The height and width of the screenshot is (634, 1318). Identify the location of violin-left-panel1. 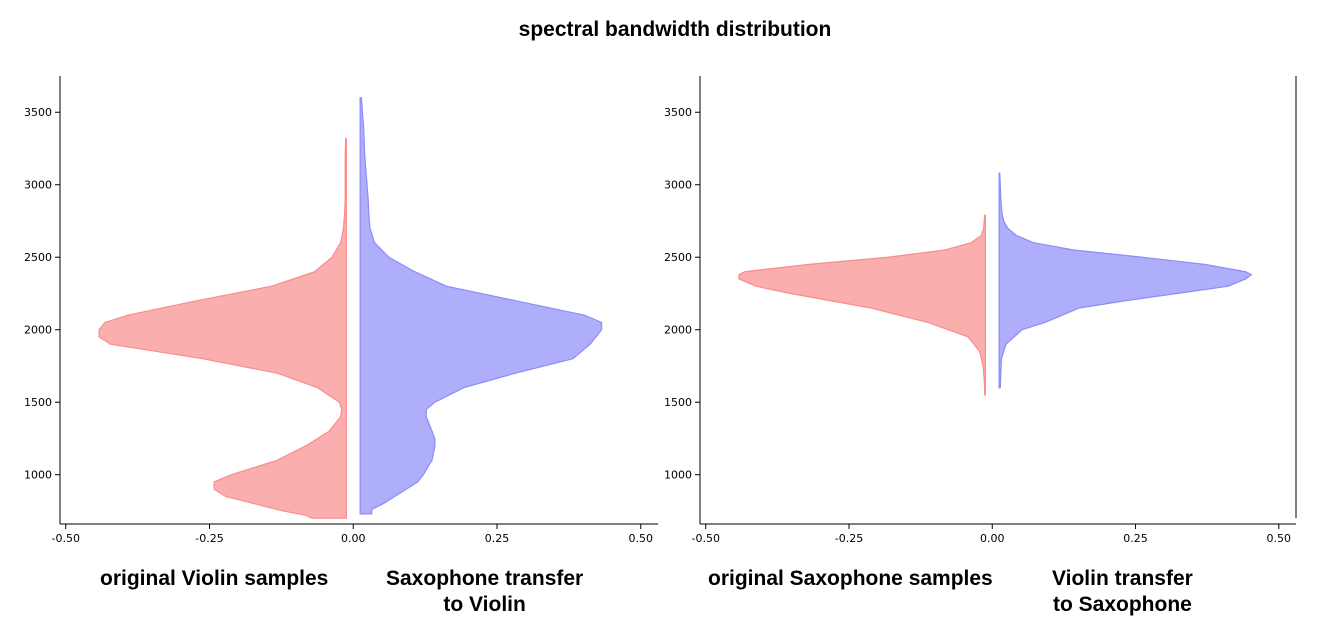
(222, 328).